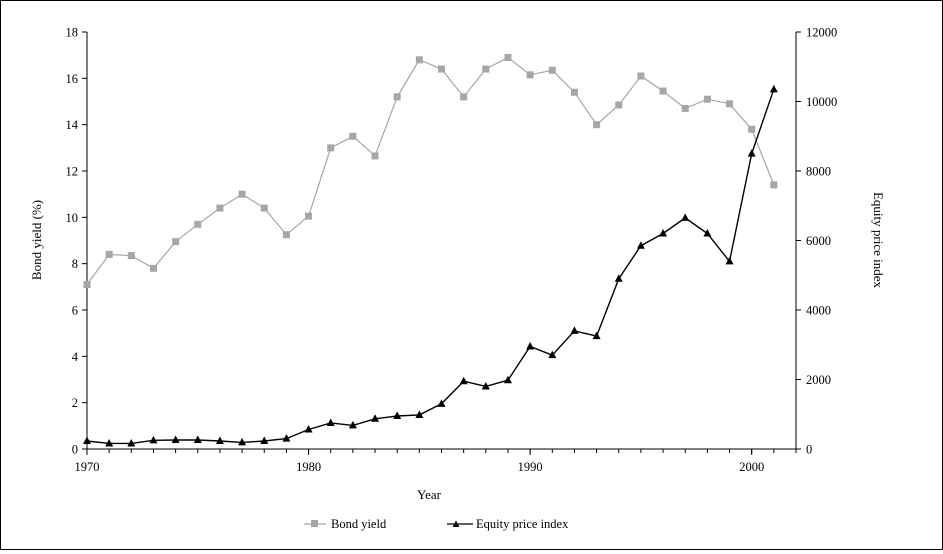  I want to click on y-axis-right-title: Equity price index, so click(878, 240).